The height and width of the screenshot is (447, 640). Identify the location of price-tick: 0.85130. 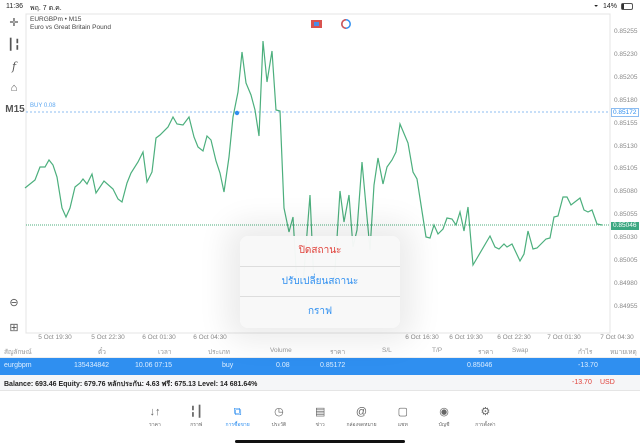
(626, 146).